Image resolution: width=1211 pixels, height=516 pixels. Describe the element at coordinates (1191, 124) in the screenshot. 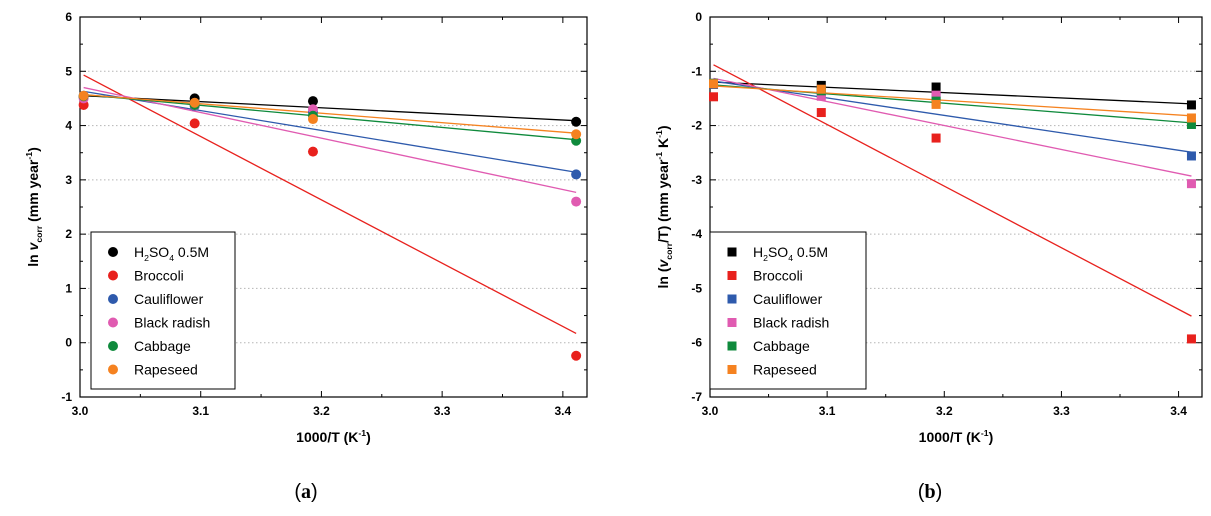

I see `data-point-cabbage` at that location.